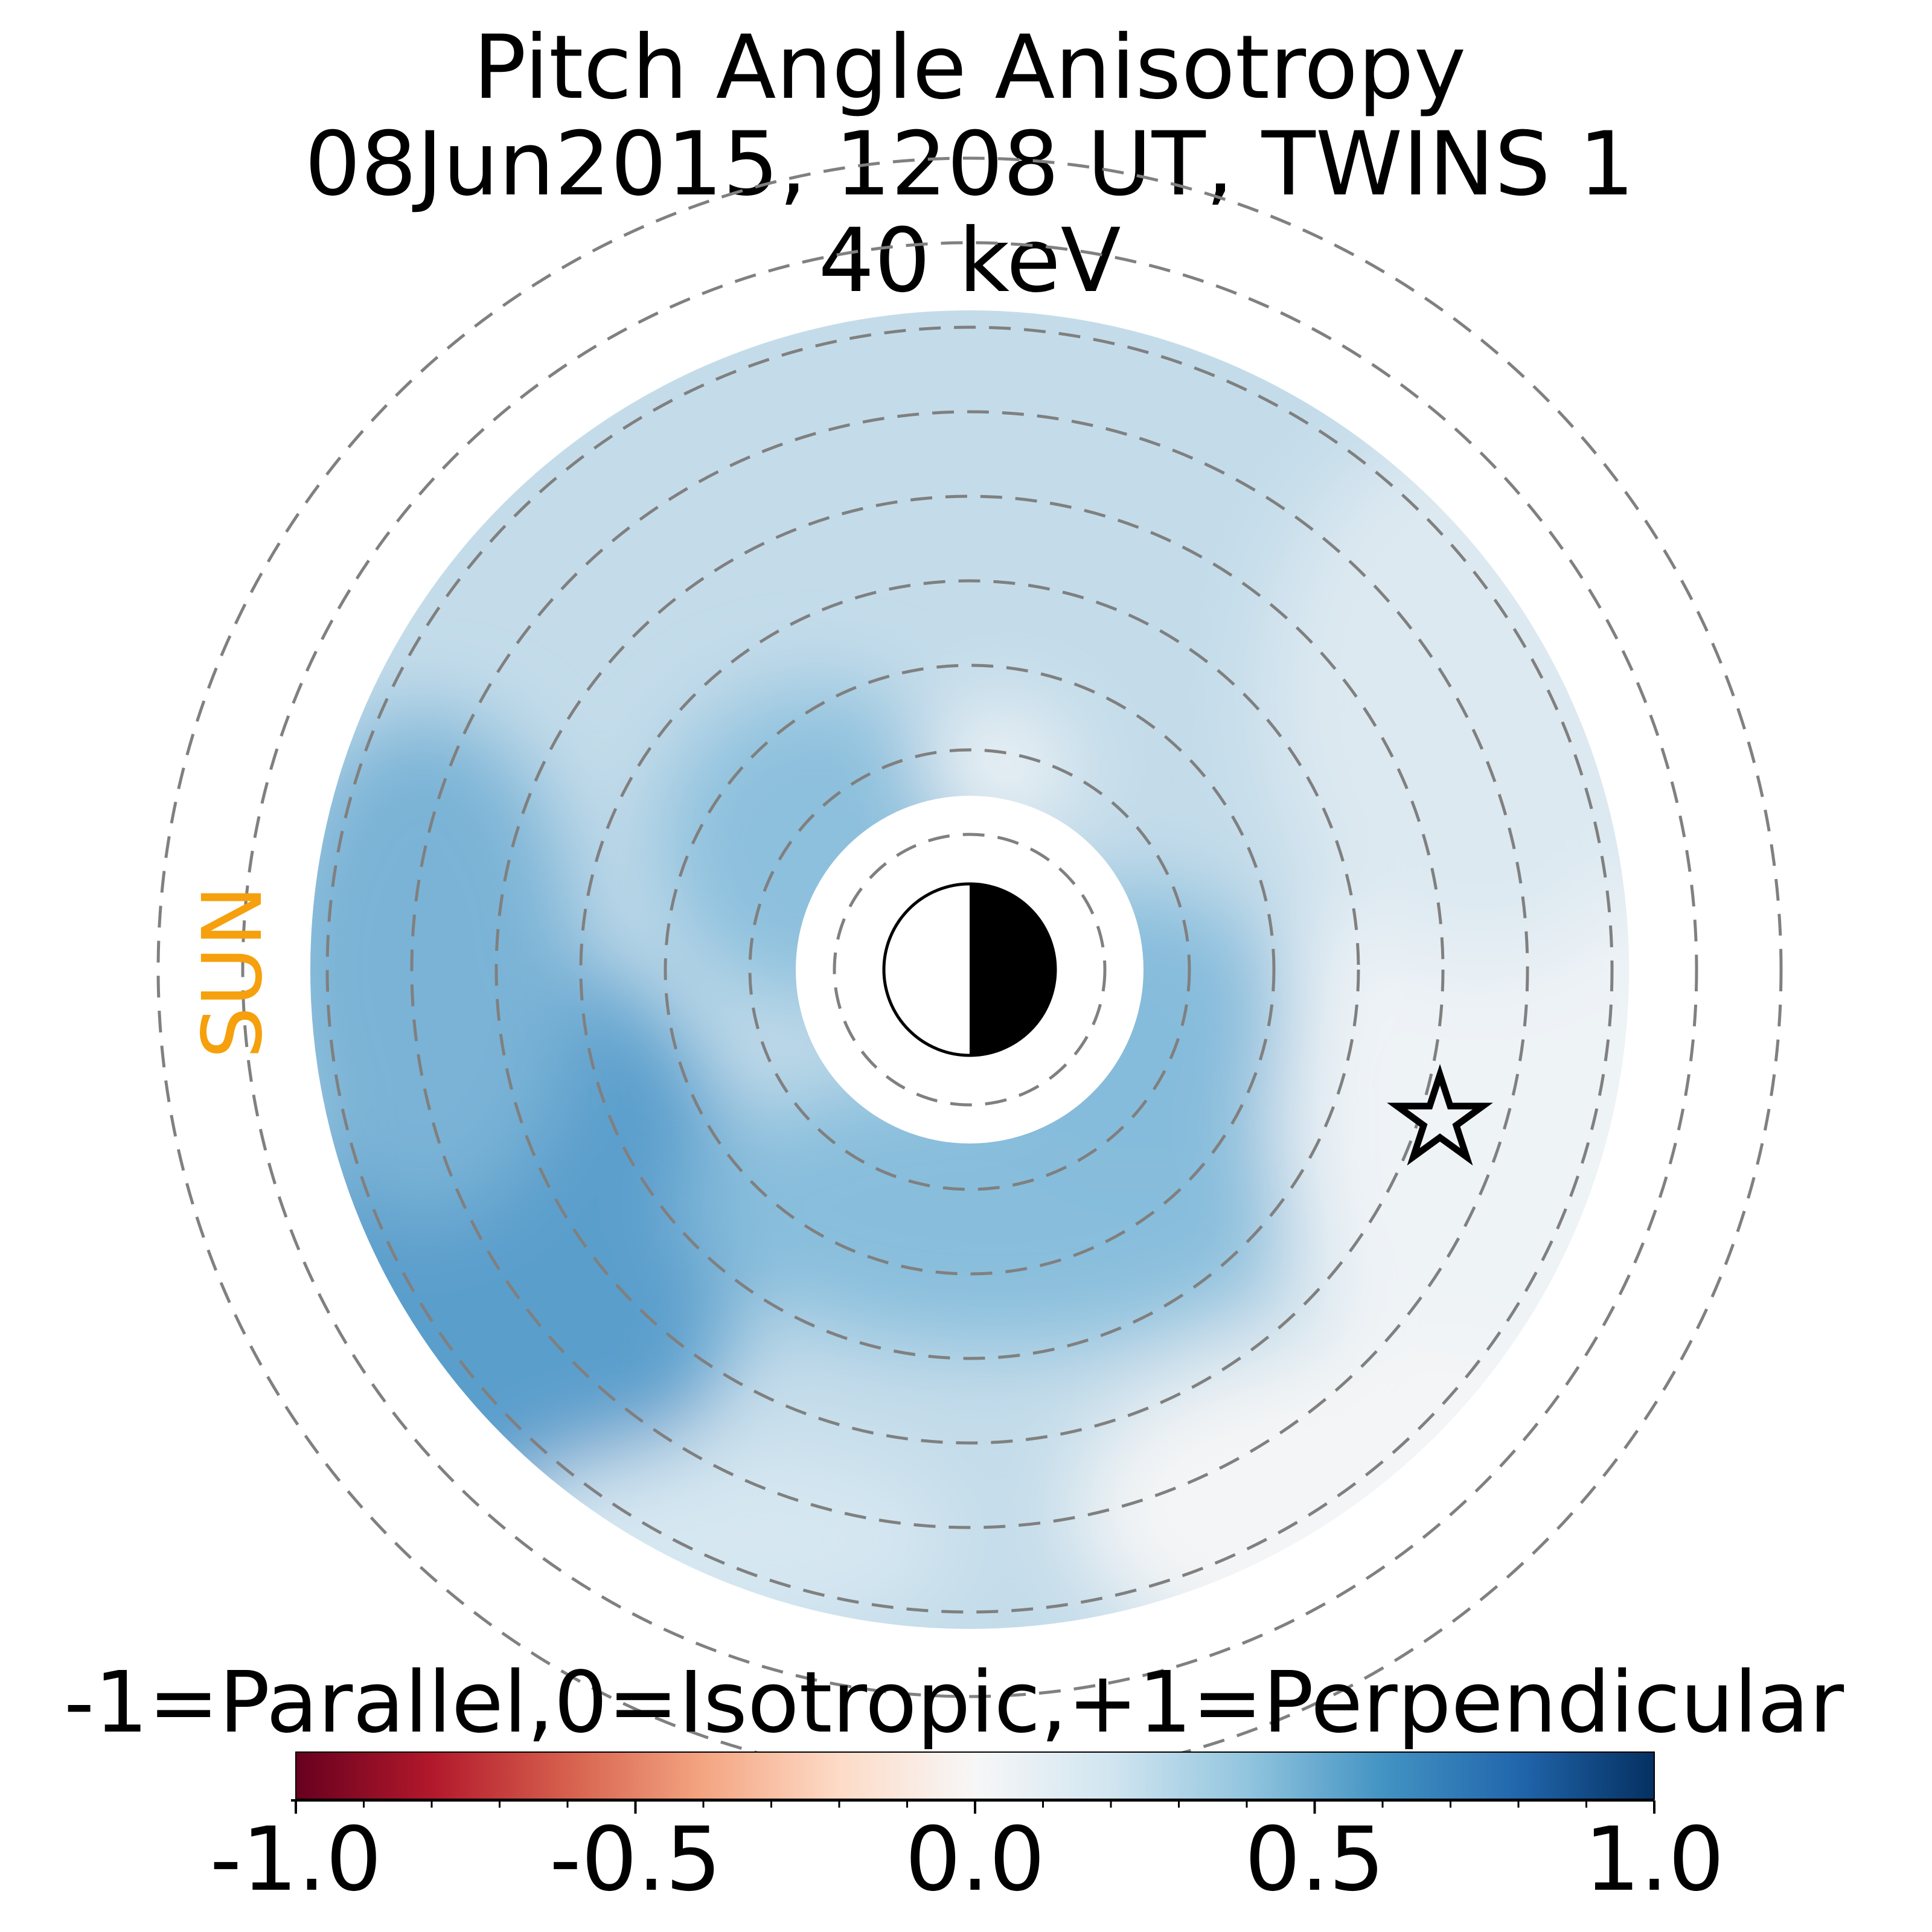  Describe the element at coordinates (635, 1860) in the screenshot. I see `colorbar-tick-label: -0.5` at that location.